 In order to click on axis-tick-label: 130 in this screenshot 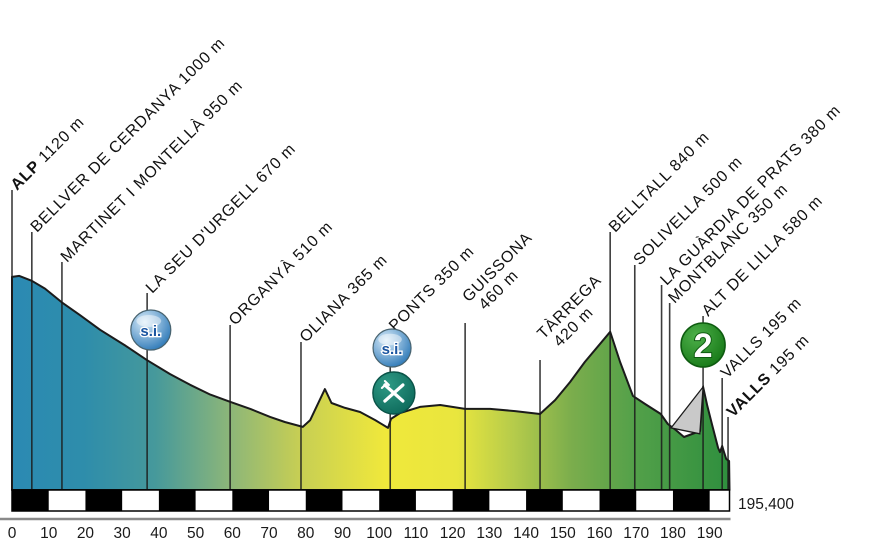, I will do `click(489, 533)`.